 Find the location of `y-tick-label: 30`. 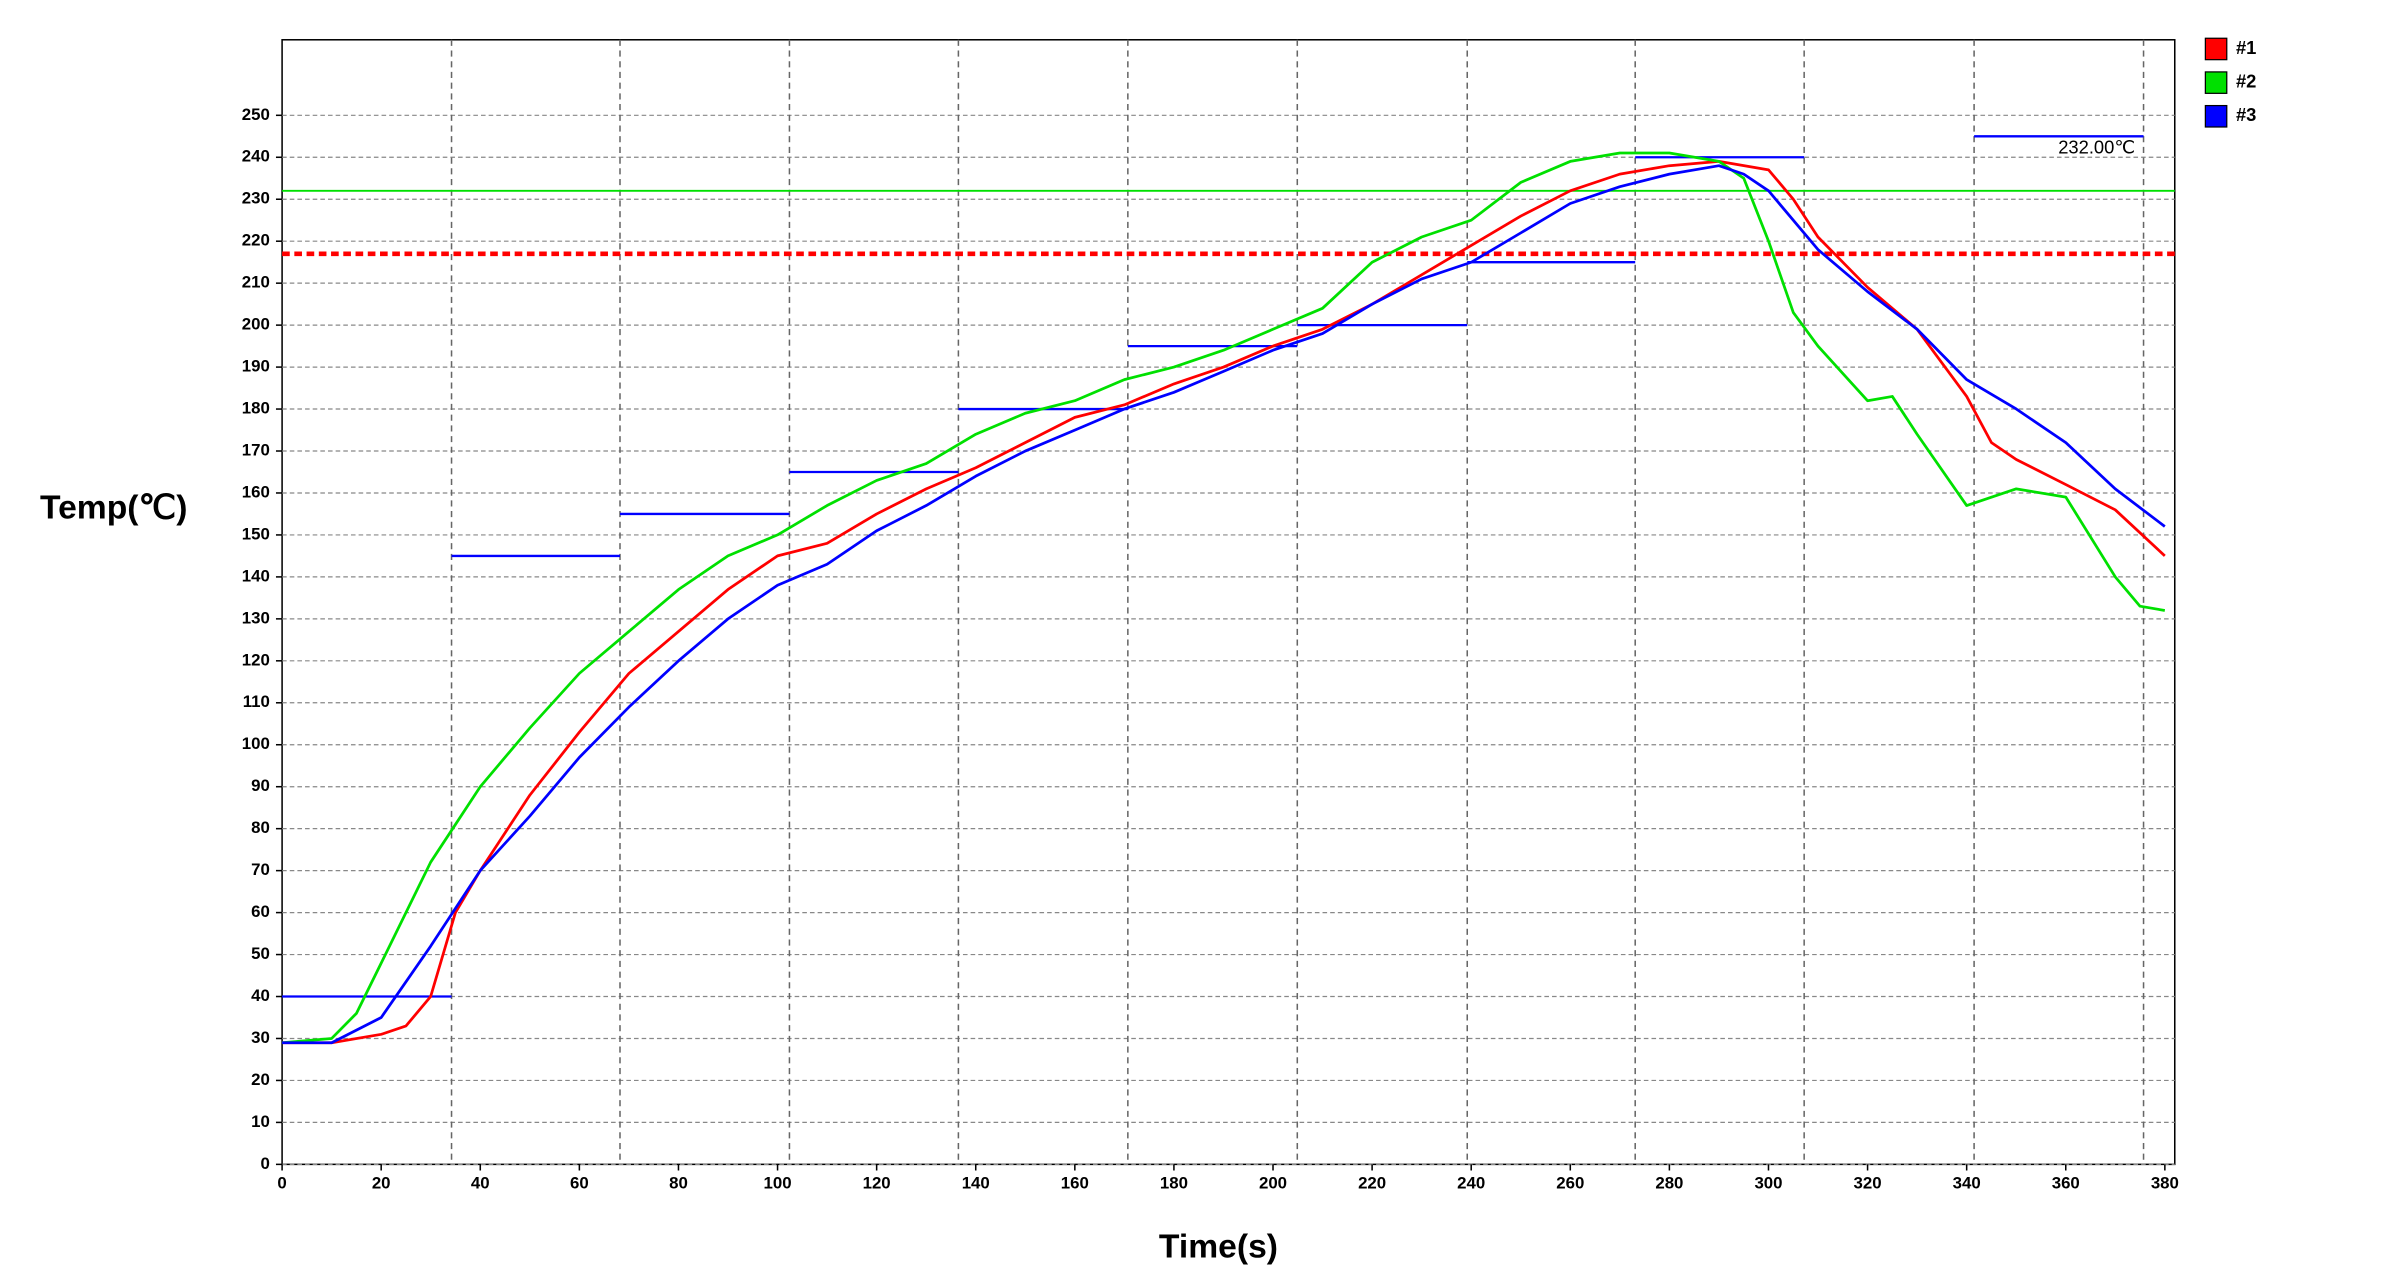

y-tick-label: 30 is located at coordinates (260, 1037).